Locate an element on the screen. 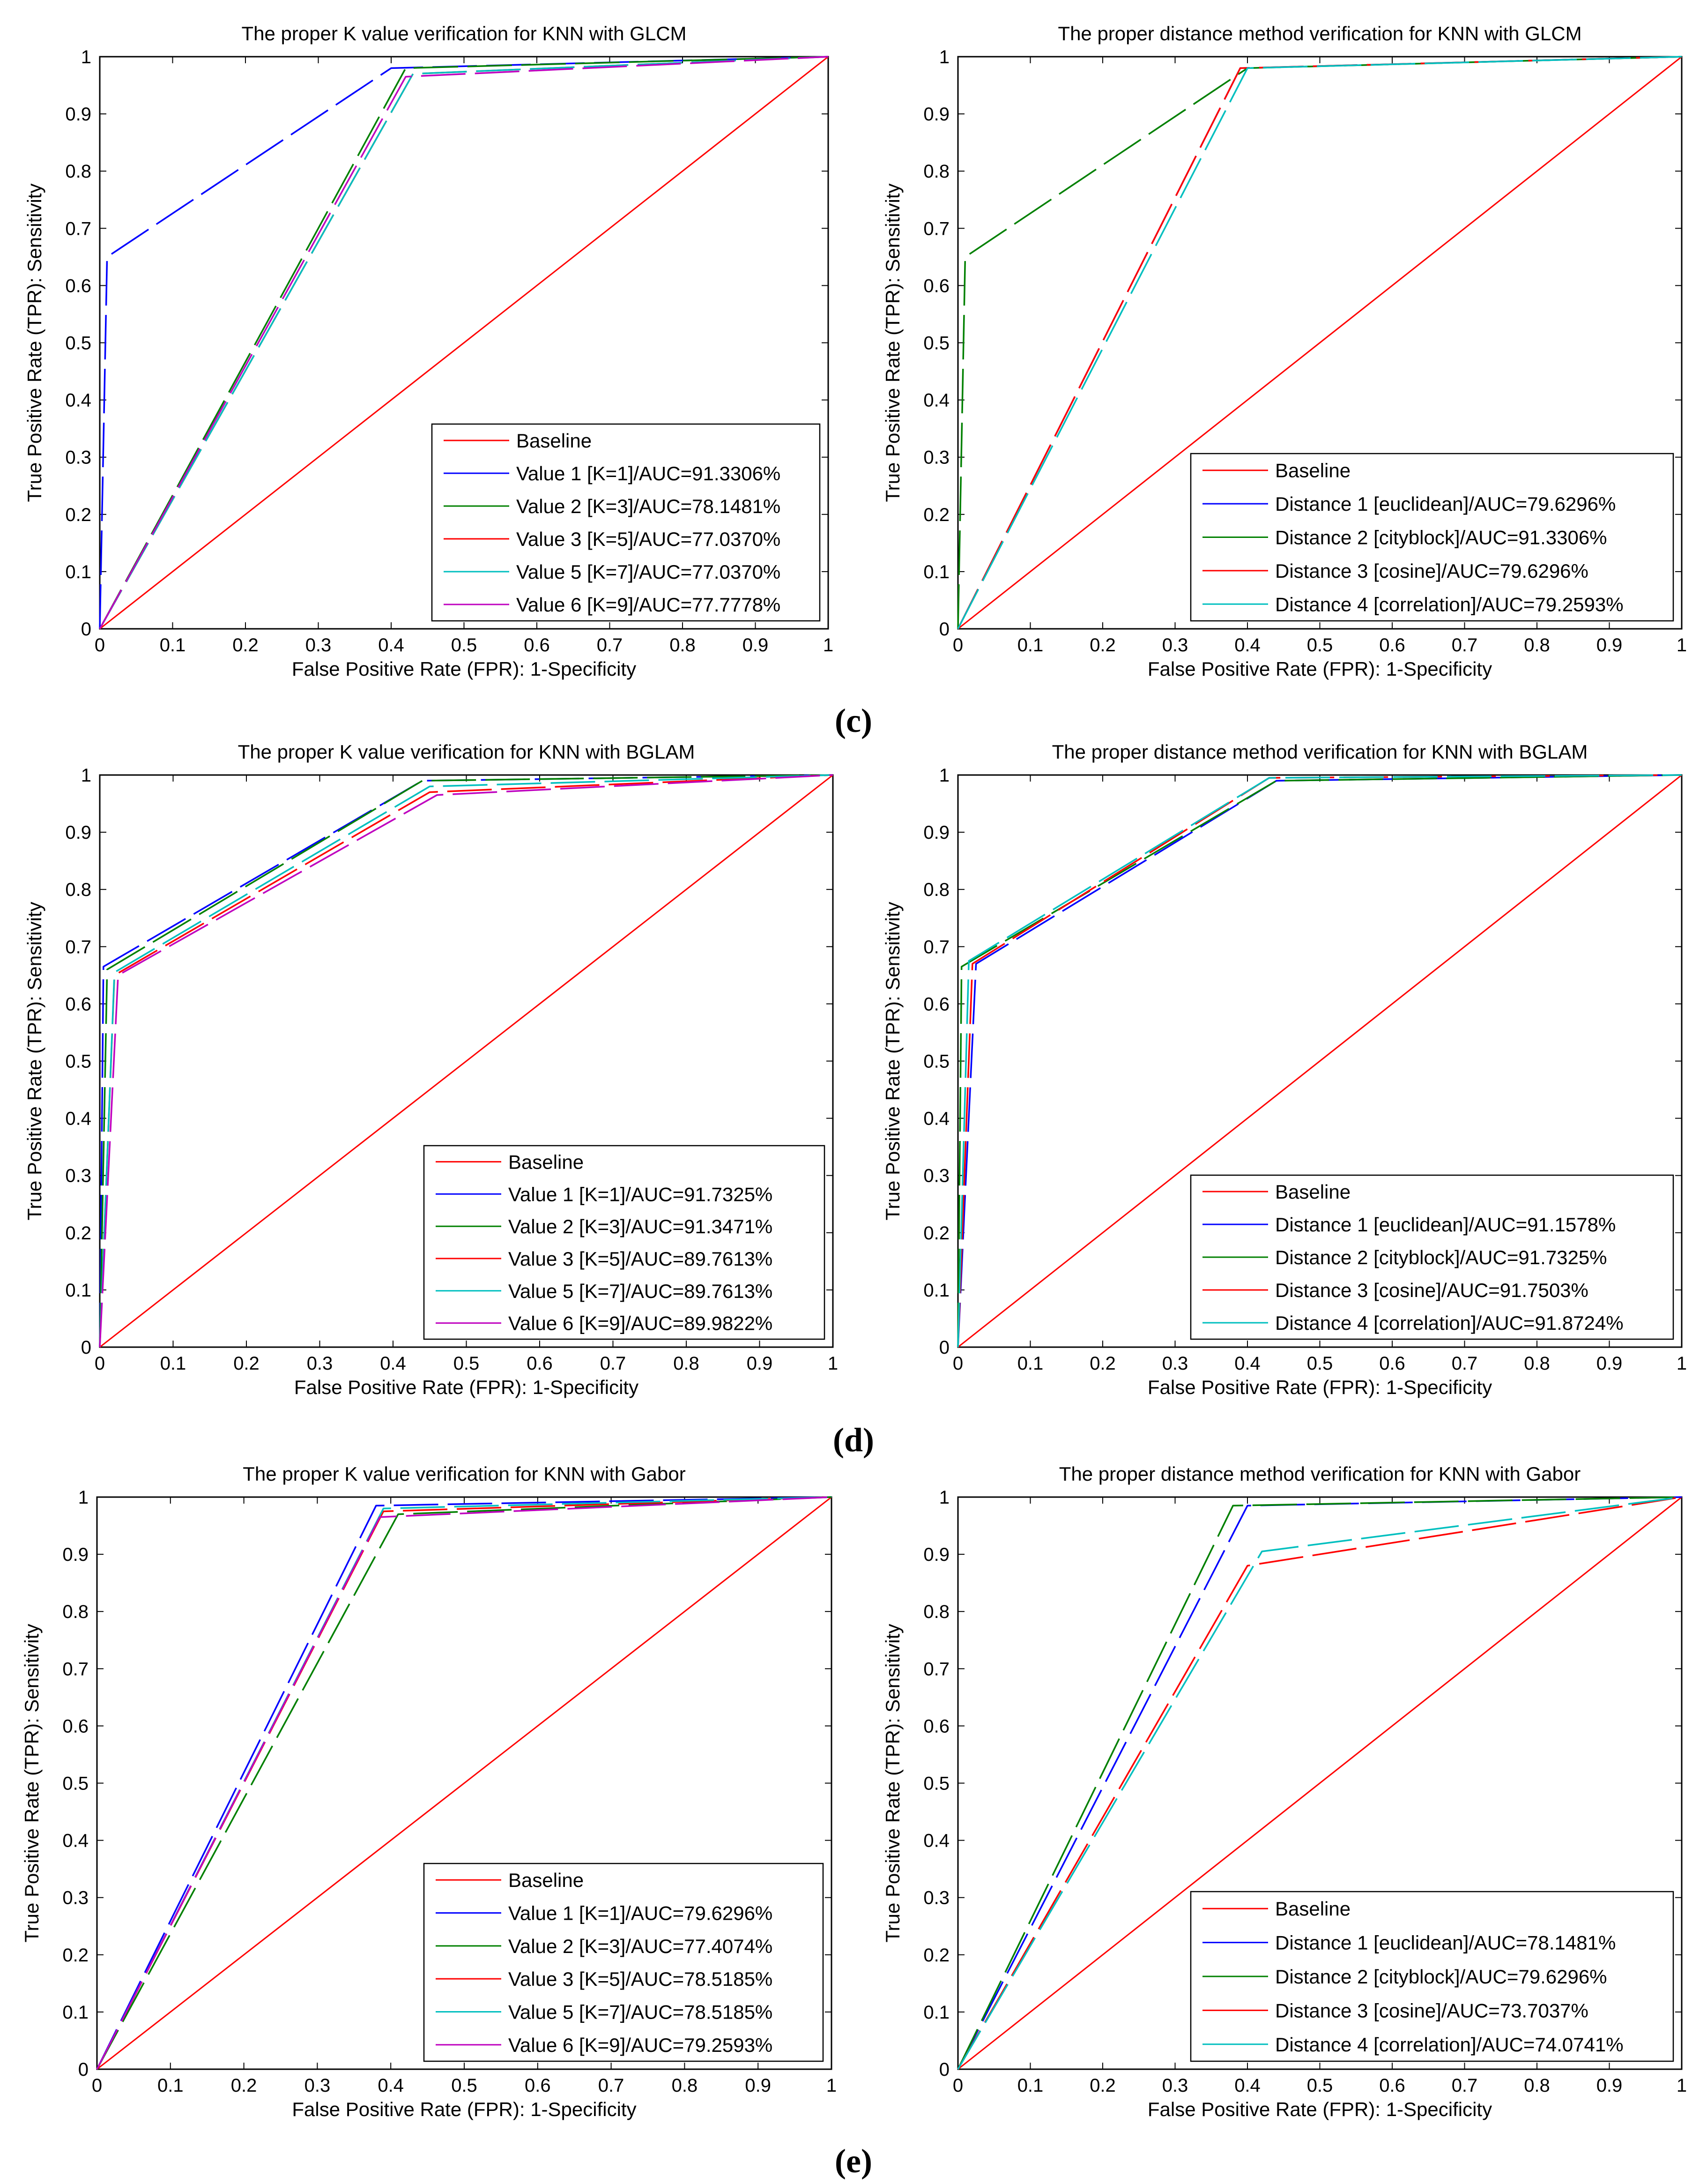 The width and height of the screenshot is (1707, 2184). panel-label: (d) is located at coordinates (854, 1440).